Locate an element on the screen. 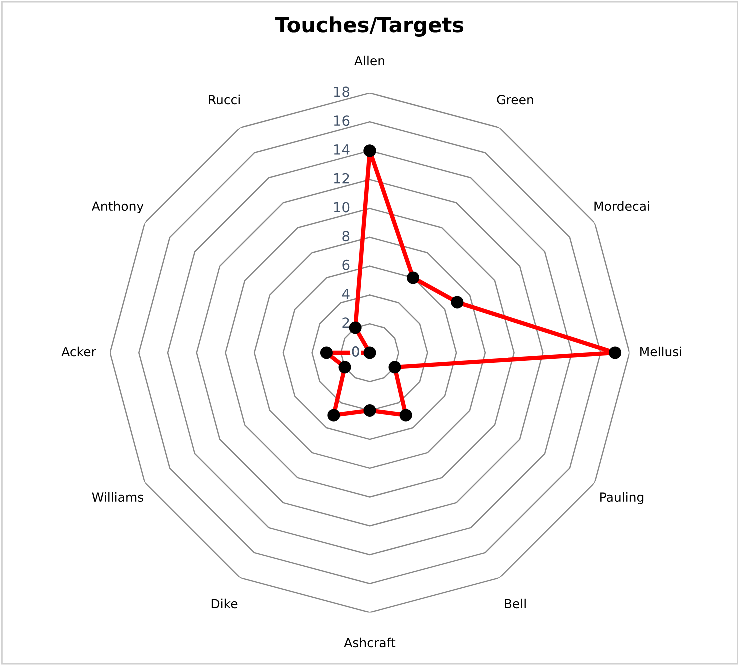  y-tick-label: 2 is located at coordinates (346, 323).